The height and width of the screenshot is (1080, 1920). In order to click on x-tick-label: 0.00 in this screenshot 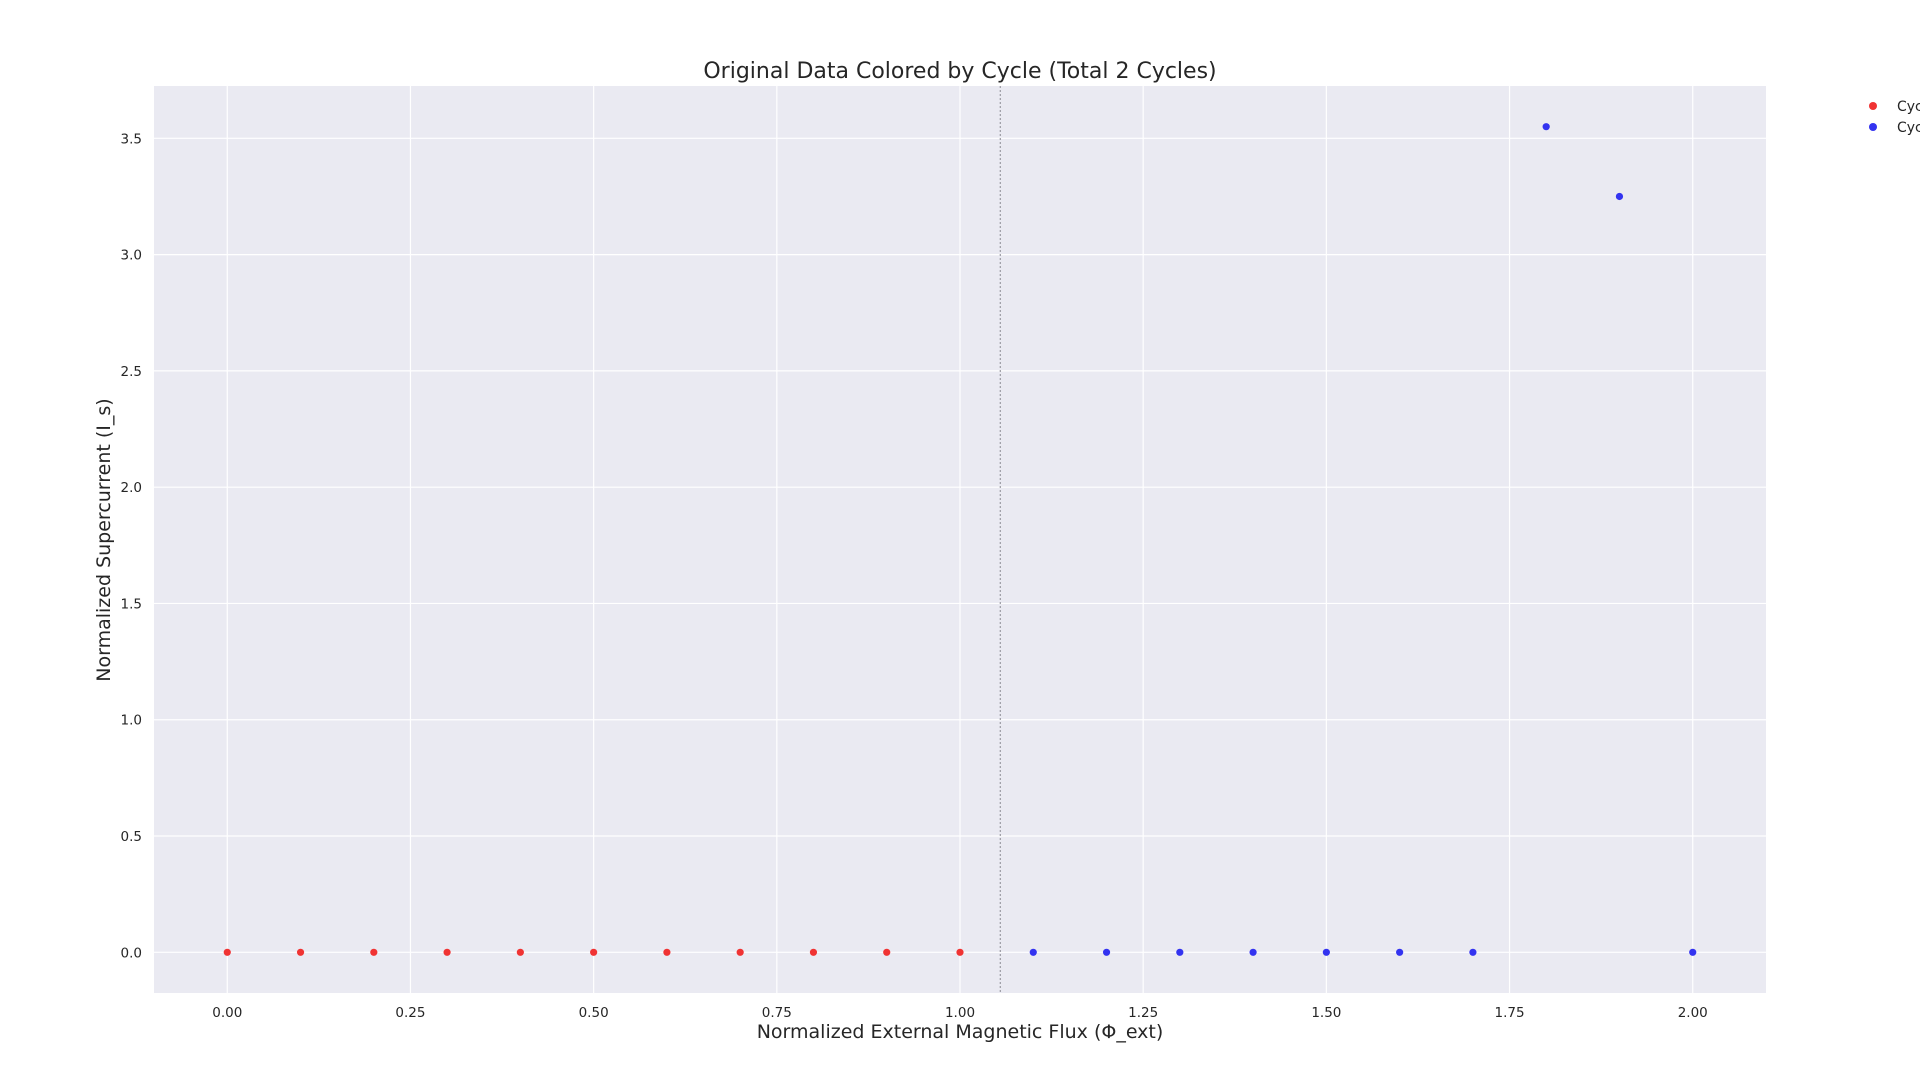, I will do `click(227, 1013)`.